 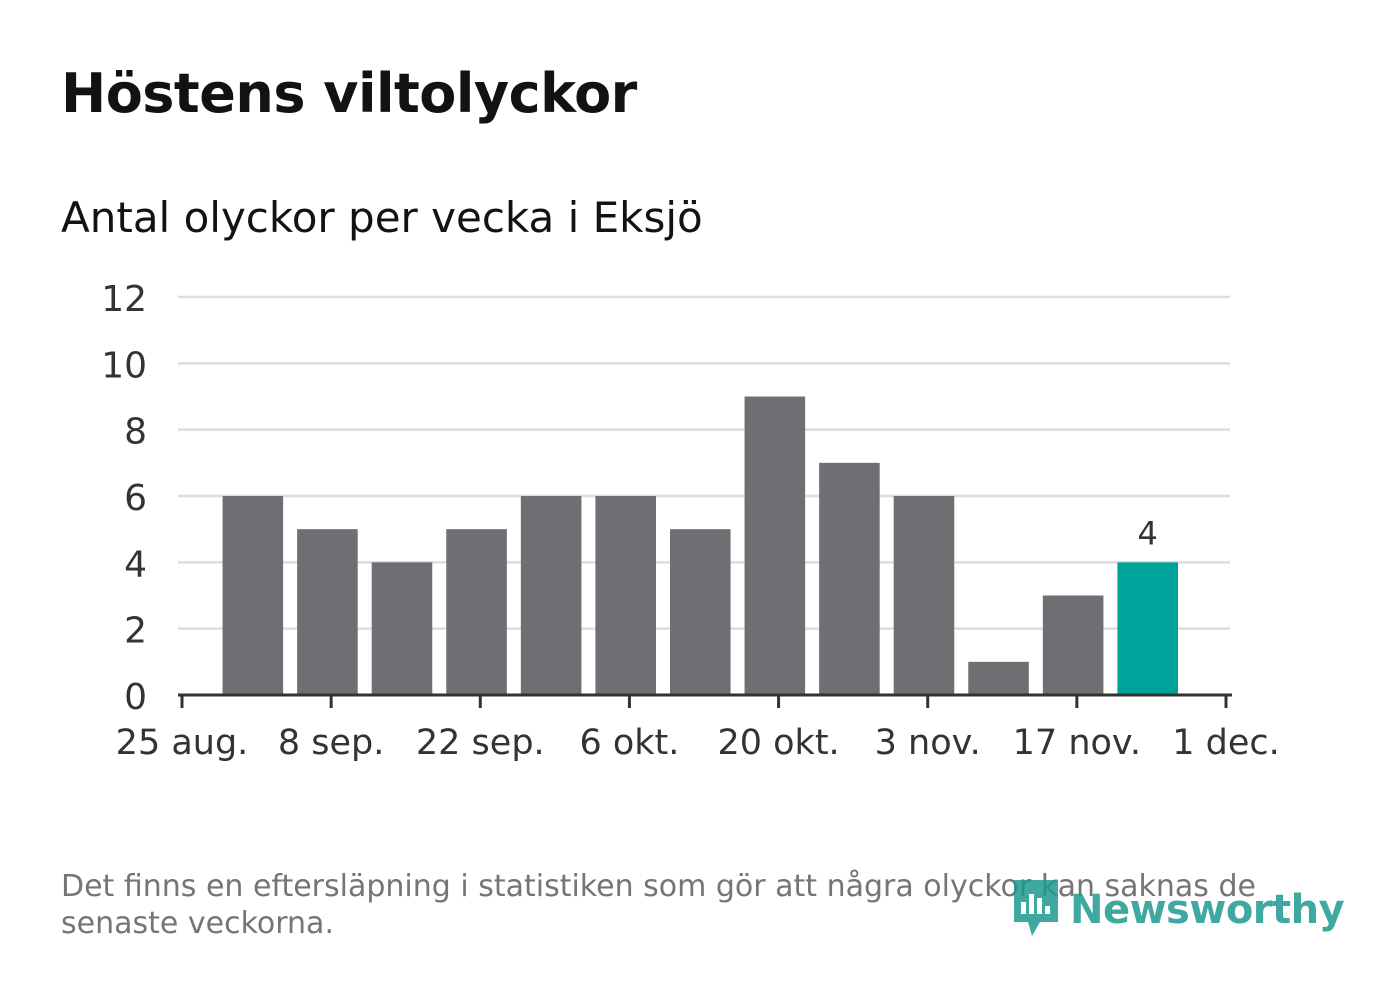 What do you see at coordinates (124, 365) in the screenshot?
I see `y-tick-label: 10` at bounding box center [124, 365].